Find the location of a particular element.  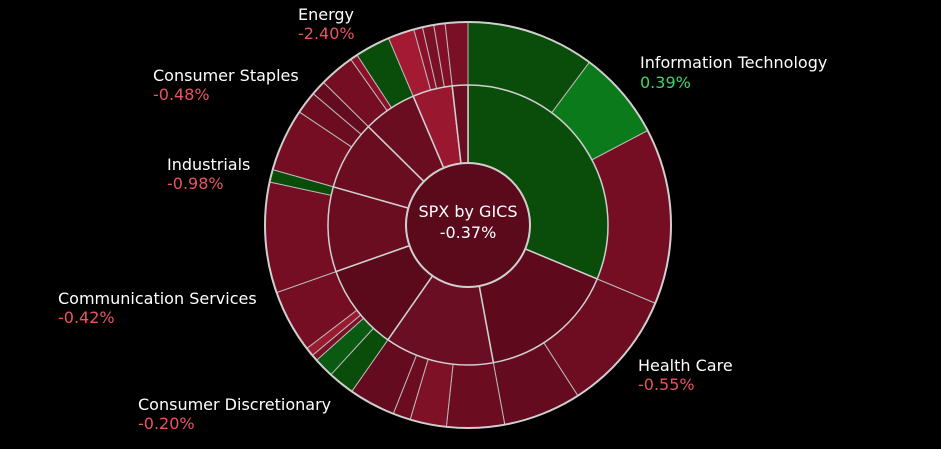

label-health-care: Health Care -0.55% is located at coordinates (685, 375).